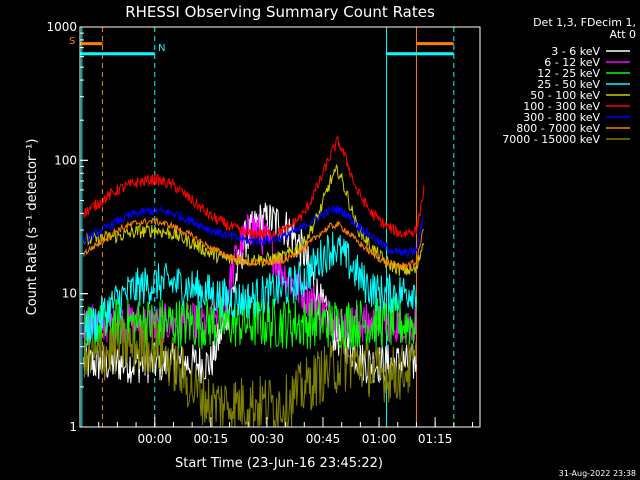 The width and height of the screenshot is (640, 480). What do you see at coordinates (72, 41) in the screenshot?
I see `s-flag-label: S` at bounding box center [72, 41].